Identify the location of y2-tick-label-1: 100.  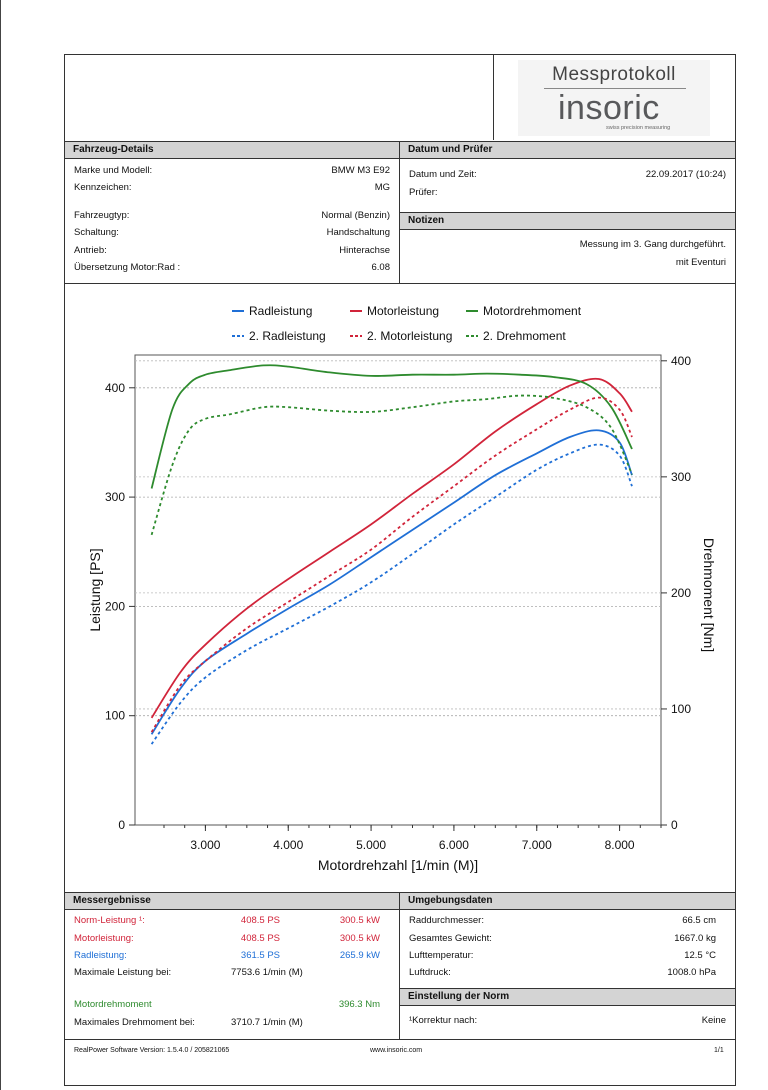
(681, 709).